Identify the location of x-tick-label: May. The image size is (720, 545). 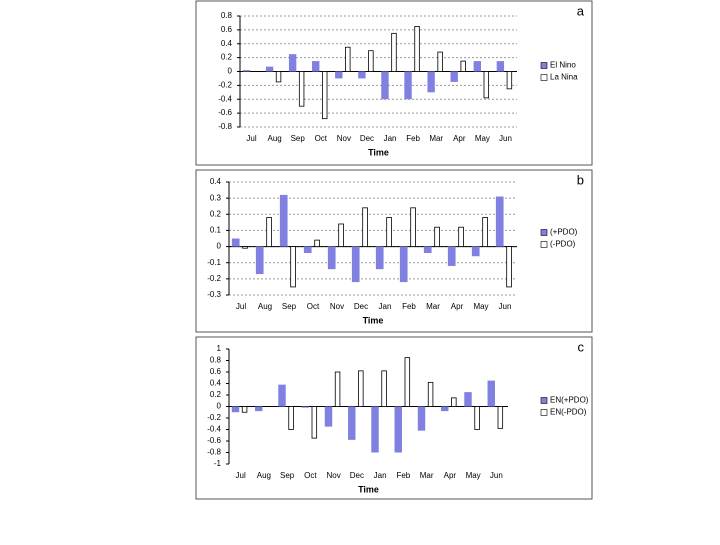
(480, 306).